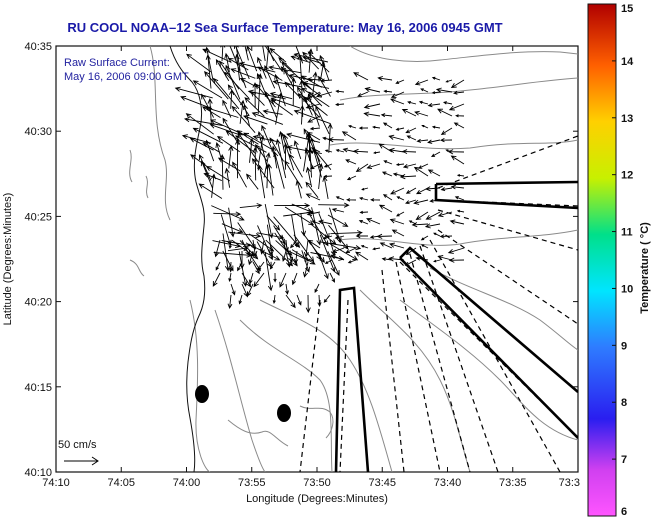 The image size is (651, 519). What do you see at coordinates (77, 445) in the screenshot?
I see `scale-label: 50 cm/s` at bounding box center [77, 445].